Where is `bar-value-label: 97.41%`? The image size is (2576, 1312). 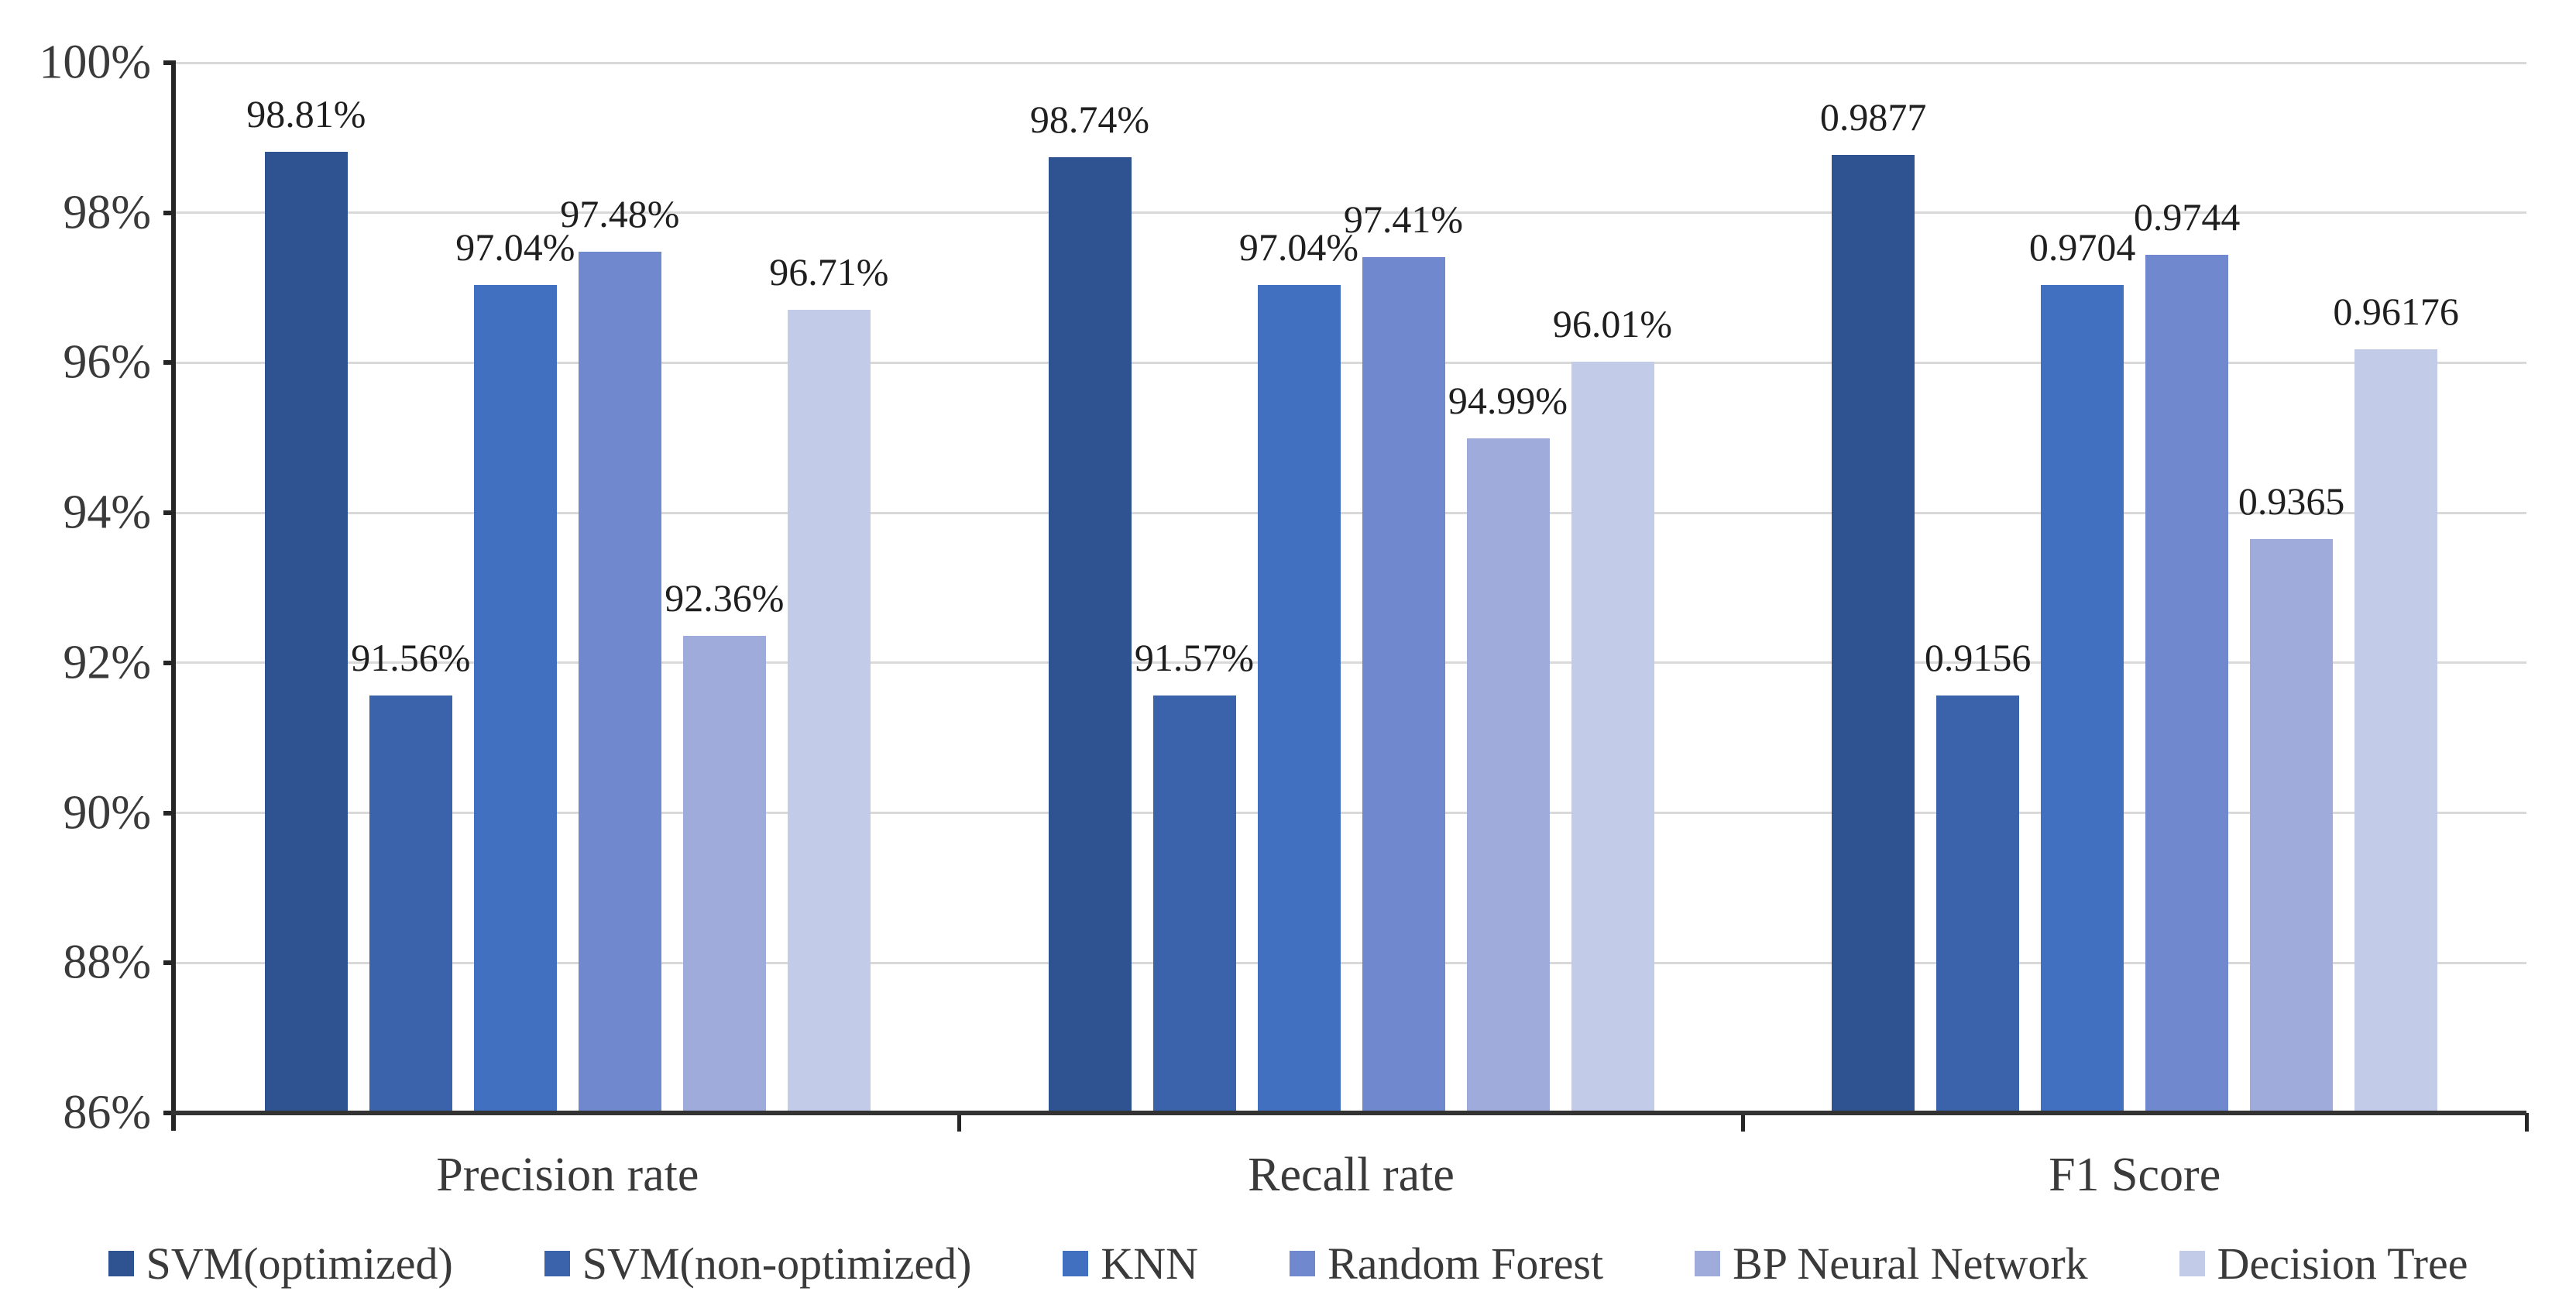 bar-value-label: 97.41% is located at coordinates (1403, 219).